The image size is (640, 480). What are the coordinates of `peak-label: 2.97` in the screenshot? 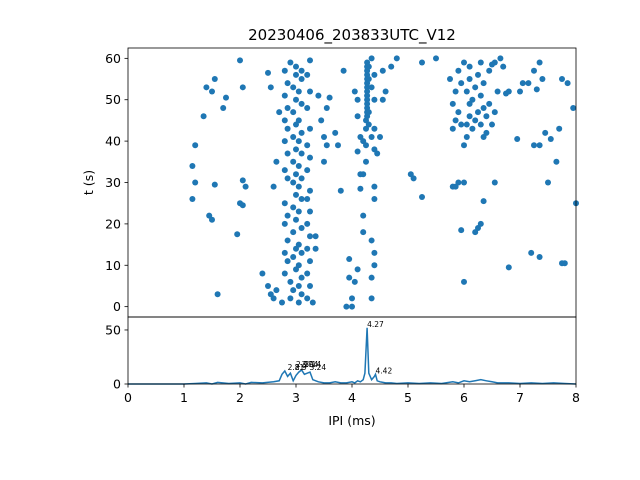 It's located at (304, 364).